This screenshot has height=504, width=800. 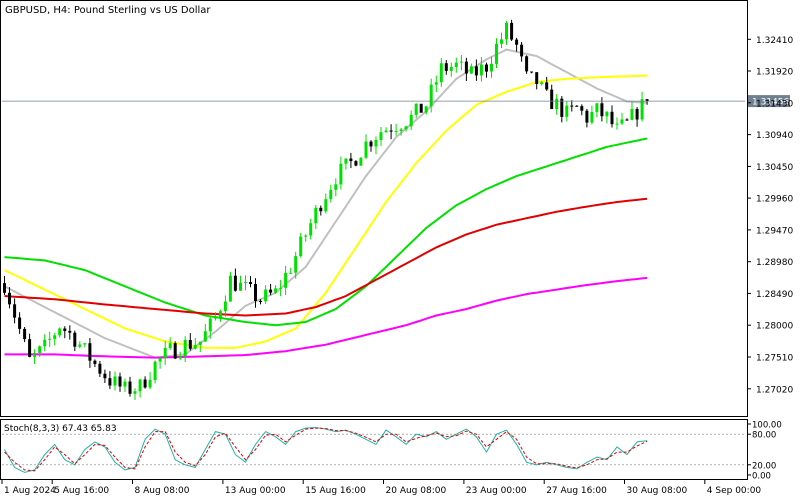 I want to click on moving-average-magenta, so click(x=326, y=317).